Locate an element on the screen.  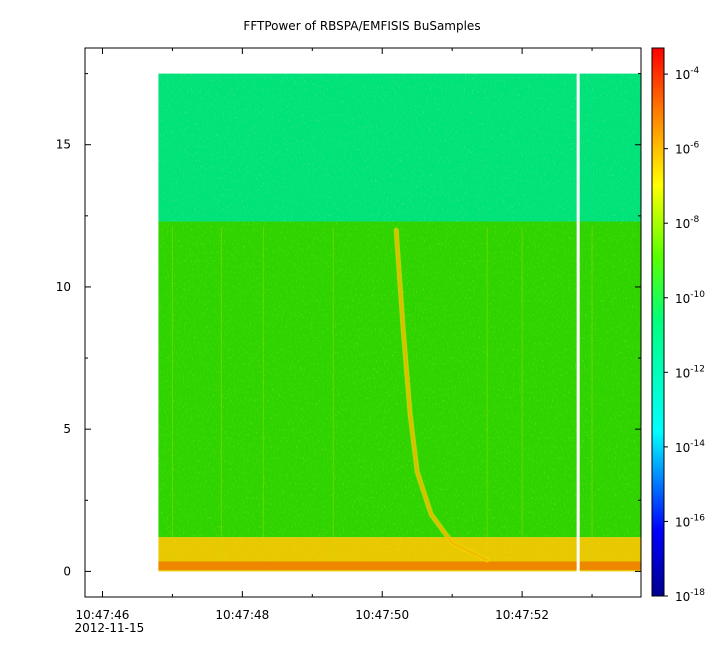
colorbar: 10⁻⁴ 10⁻⁶ 10⁻⁸ 10⁻¹⁰ 10⁻¹² 10⁻¹⁴ 10⁻¹⁶ 10⁻¹⁸ is located at coordinates (678, 325).